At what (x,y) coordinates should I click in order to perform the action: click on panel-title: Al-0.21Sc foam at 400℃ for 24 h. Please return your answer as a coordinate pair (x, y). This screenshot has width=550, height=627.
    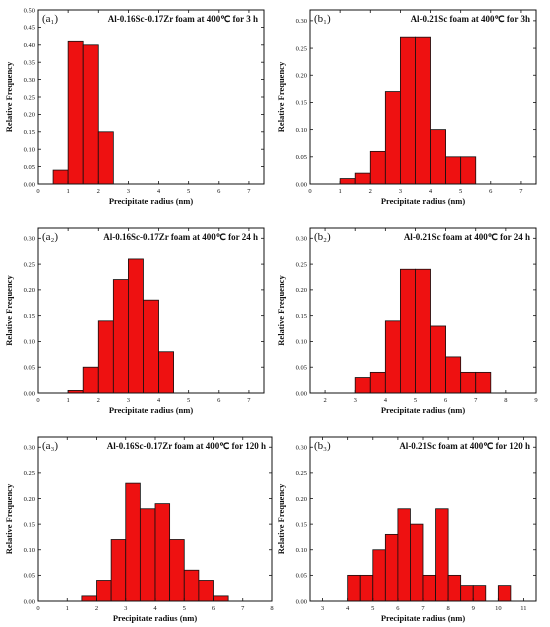
    Looking at the image, I should click on (467, 237).